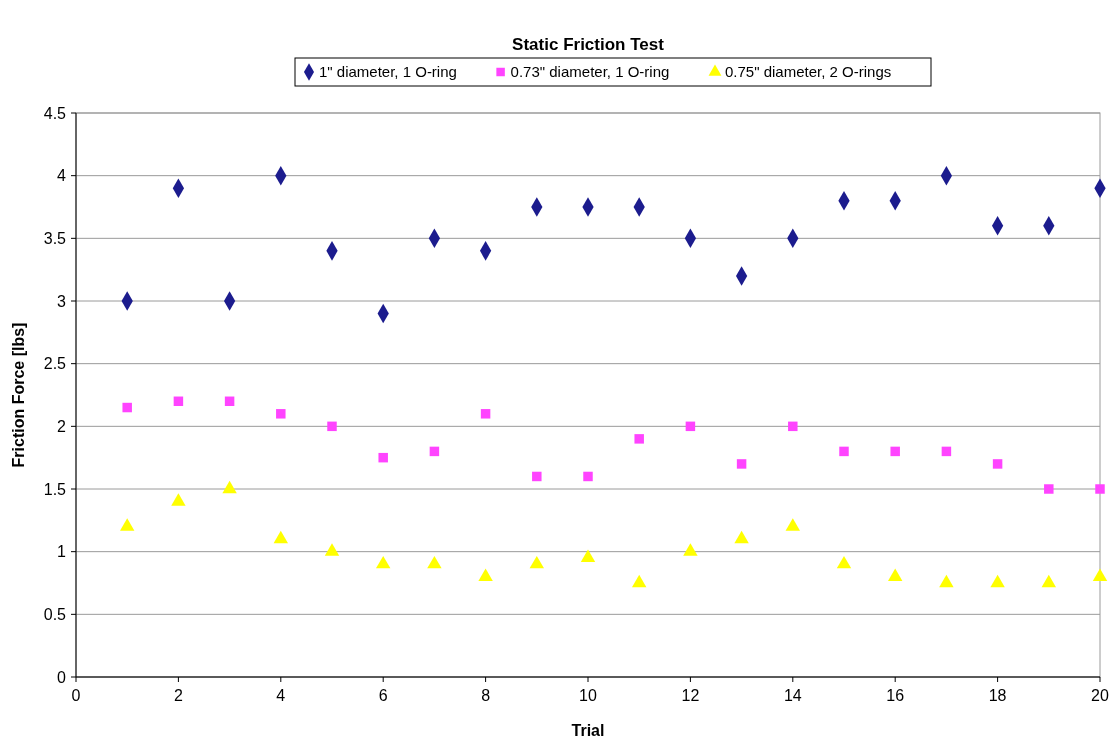 The width and height of the screenshot is (1114, 740). I want to click on x-tick-label: 20, so click(1100, 695).